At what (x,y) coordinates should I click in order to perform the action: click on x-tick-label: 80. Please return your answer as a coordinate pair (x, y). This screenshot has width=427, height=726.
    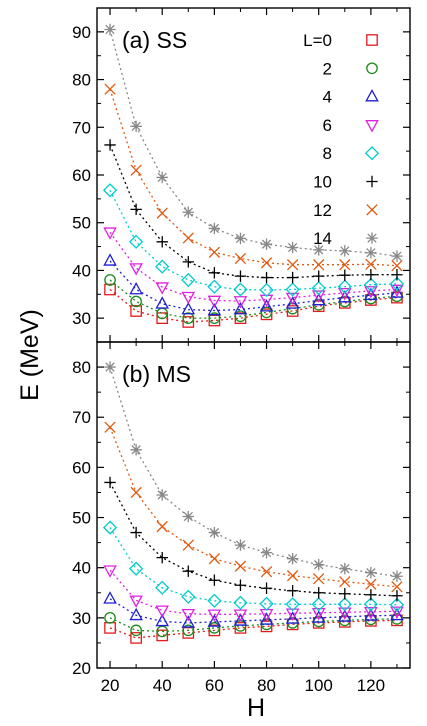
    Looking at the image, I should click on (266, 685).